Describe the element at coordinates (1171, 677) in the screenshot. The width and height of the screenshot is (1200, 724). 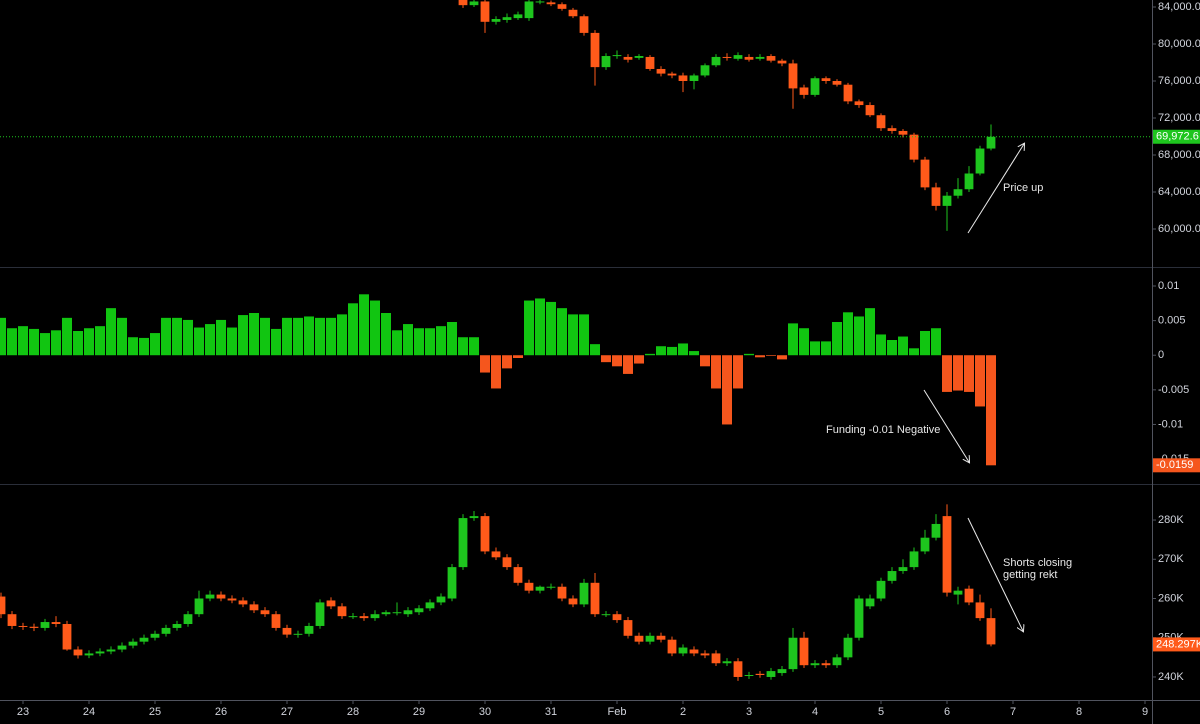
I see `y-tick-label: 240K` at that location.